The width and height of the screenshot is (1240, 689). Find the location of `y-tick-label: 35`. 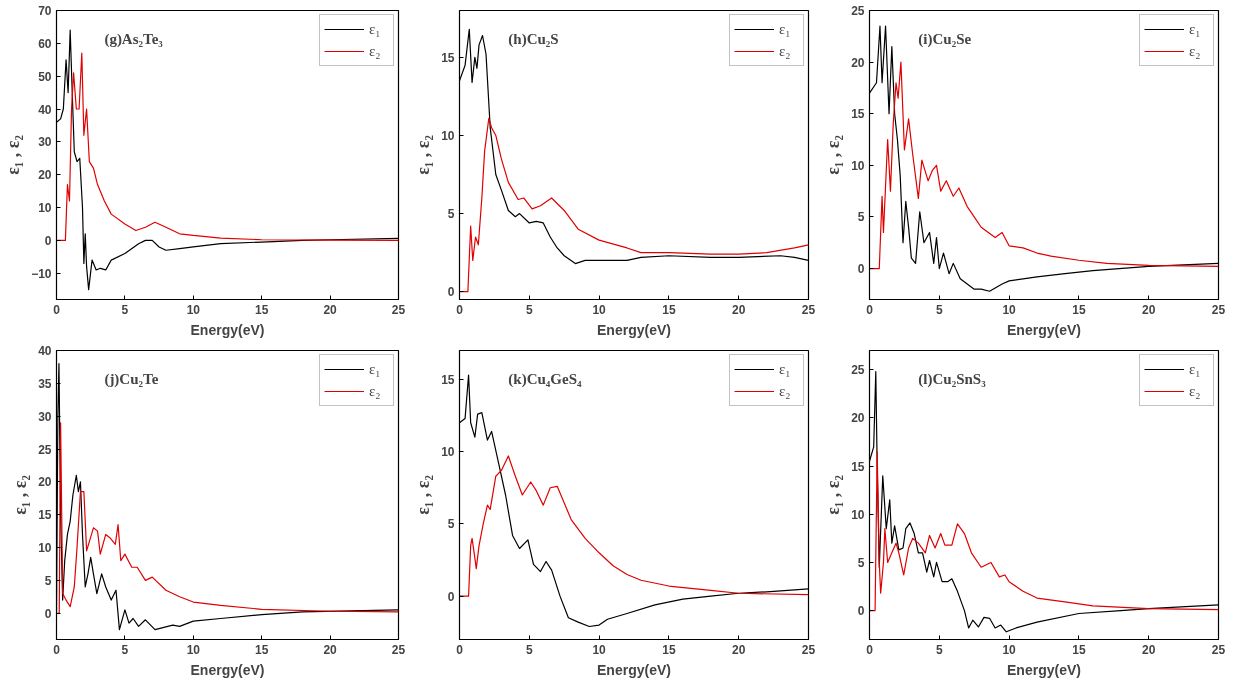

y-tick-label: 35 is located at coordinates (45, 383).